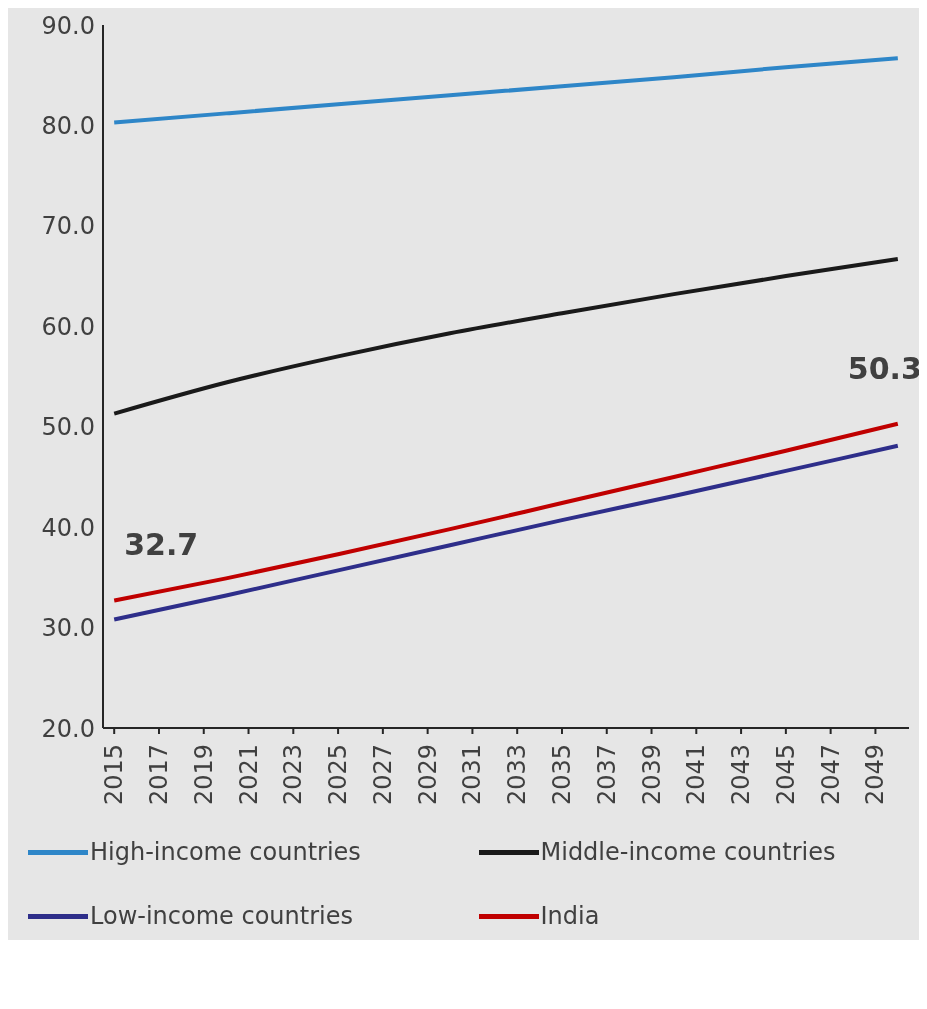 This screenshot has width=927, height=1009. What do you see at coordinates (68, 527) in the screenshot?
I see `y-tick-label: 40.0` at bounding box center [68, 527].